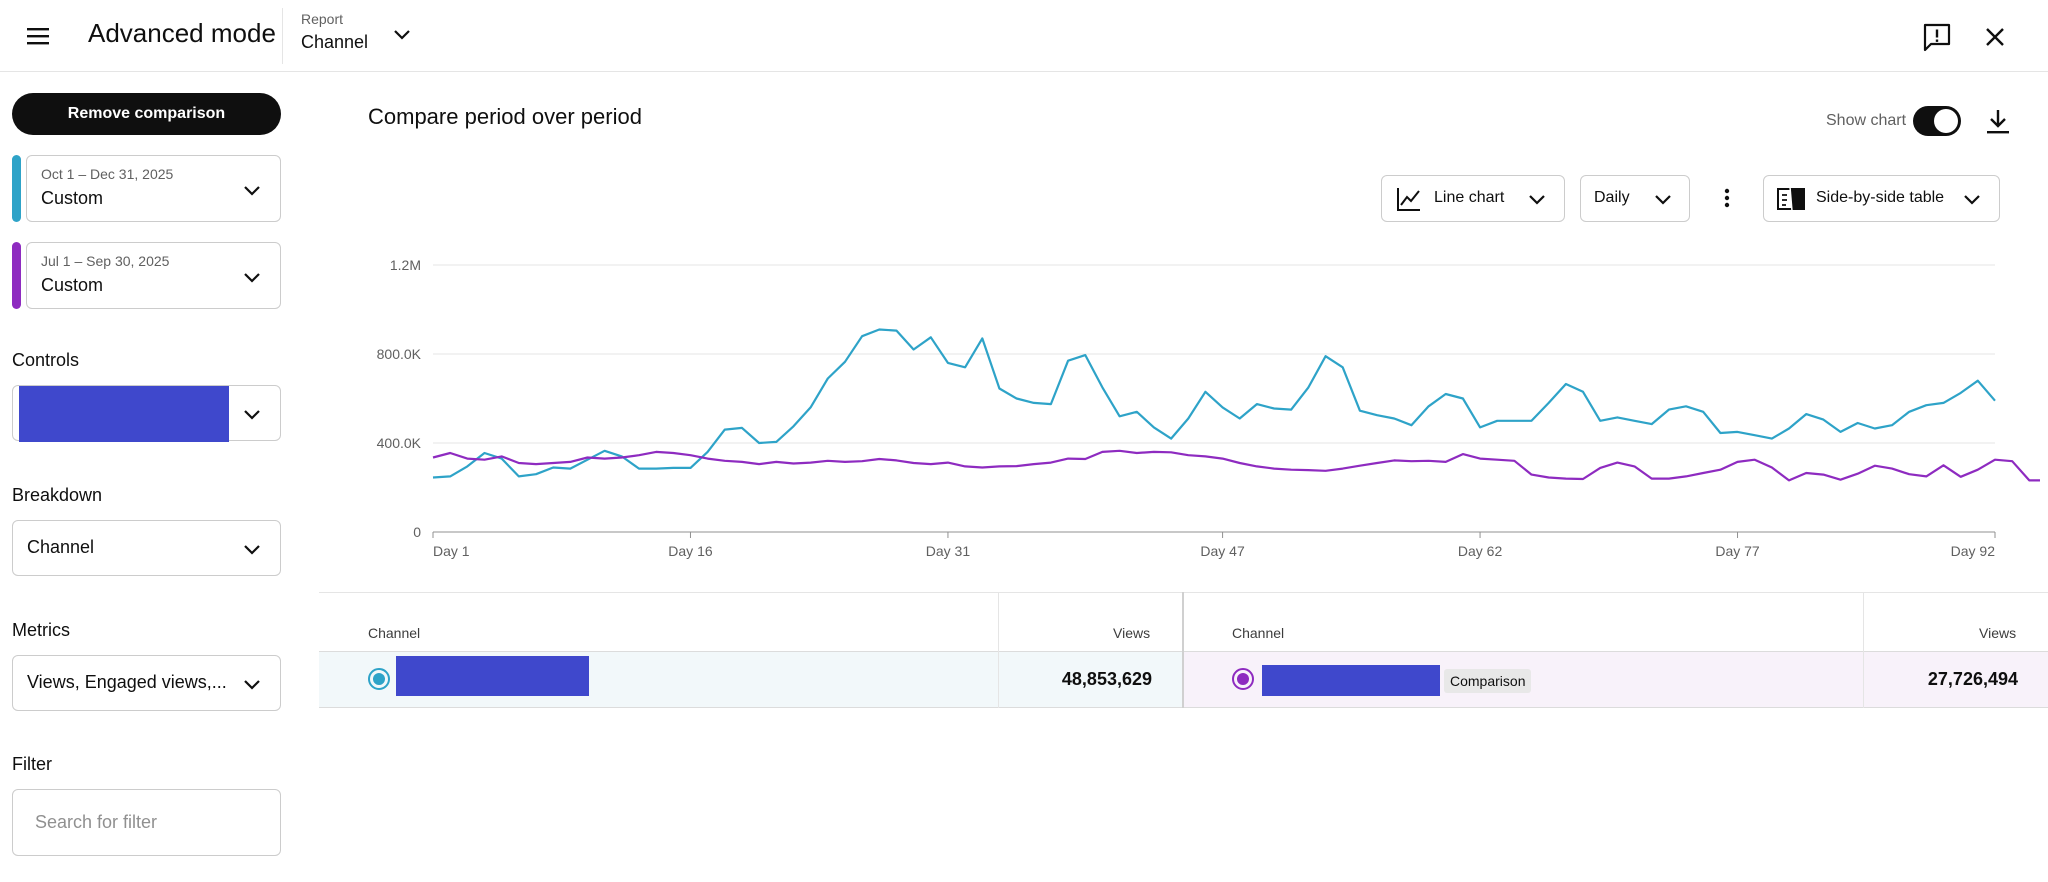  I want to click on row-radio-button, so click(379, 679).